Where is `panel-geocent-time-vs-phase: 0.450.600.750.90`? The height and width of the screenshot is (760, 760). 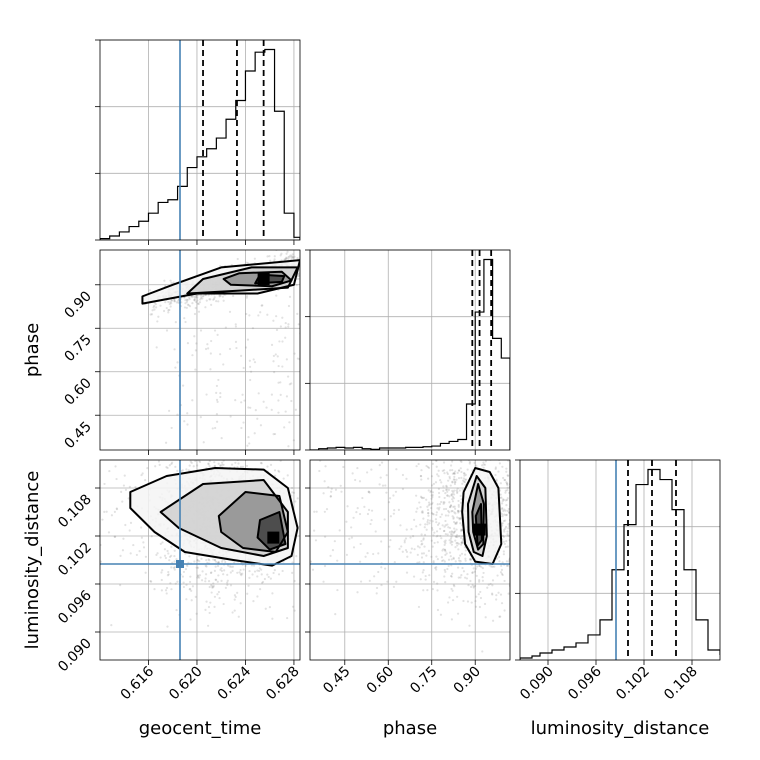
panel-geocent-time-vs-phase: 0.450.600.750.90 is located at coordinates (184, 352).